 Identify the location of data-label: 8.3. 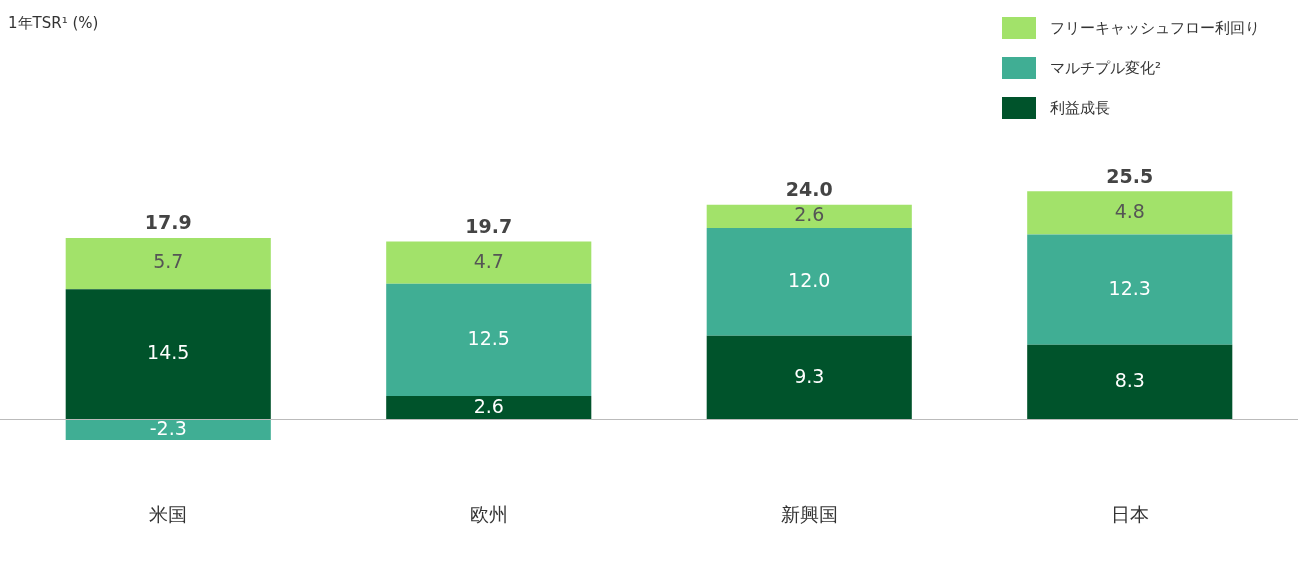
(1129, 380).